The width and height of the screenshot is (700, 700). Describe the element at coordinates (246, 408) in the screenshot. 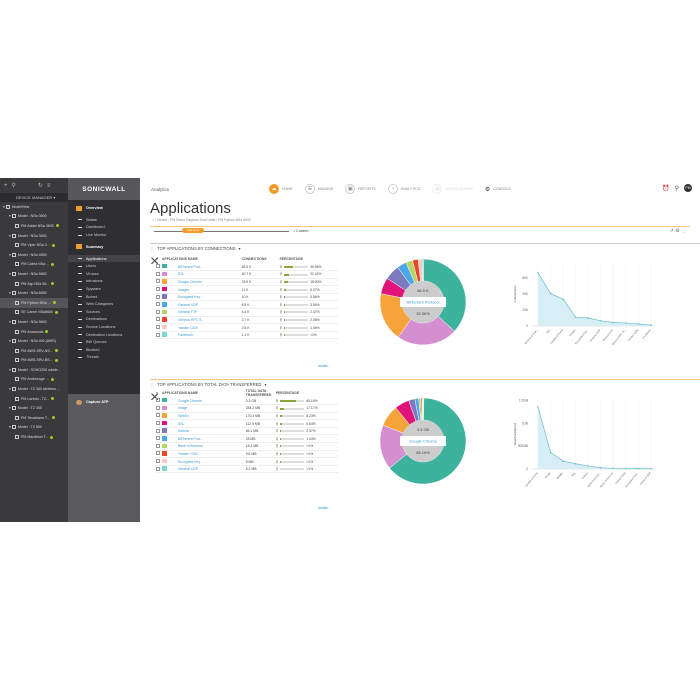

I see `table-row: Image 354.2 MB ⚲ 17.17%` at that location.